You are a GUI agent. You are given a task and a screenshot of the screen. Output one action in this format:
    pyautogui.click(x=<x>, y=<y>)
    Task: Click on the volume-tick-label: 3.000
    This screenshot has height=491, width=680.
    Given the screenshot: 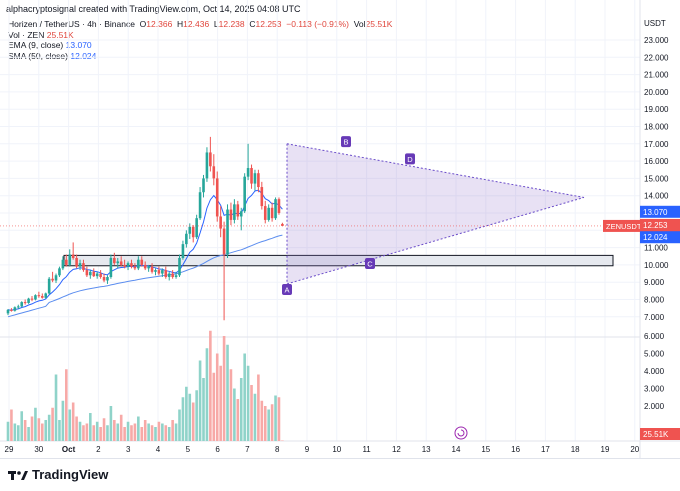 What is the action you would take?
    pyautogui.click(x=654, y=389)
    